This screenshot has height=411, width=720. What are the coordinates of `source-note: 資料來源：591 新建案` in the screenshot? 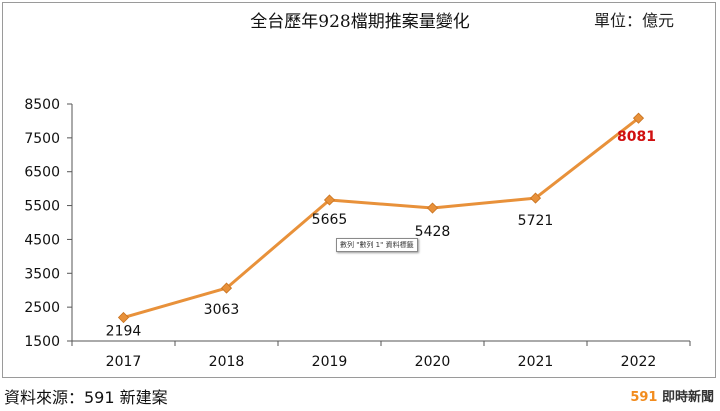 It's located at (86, 397).